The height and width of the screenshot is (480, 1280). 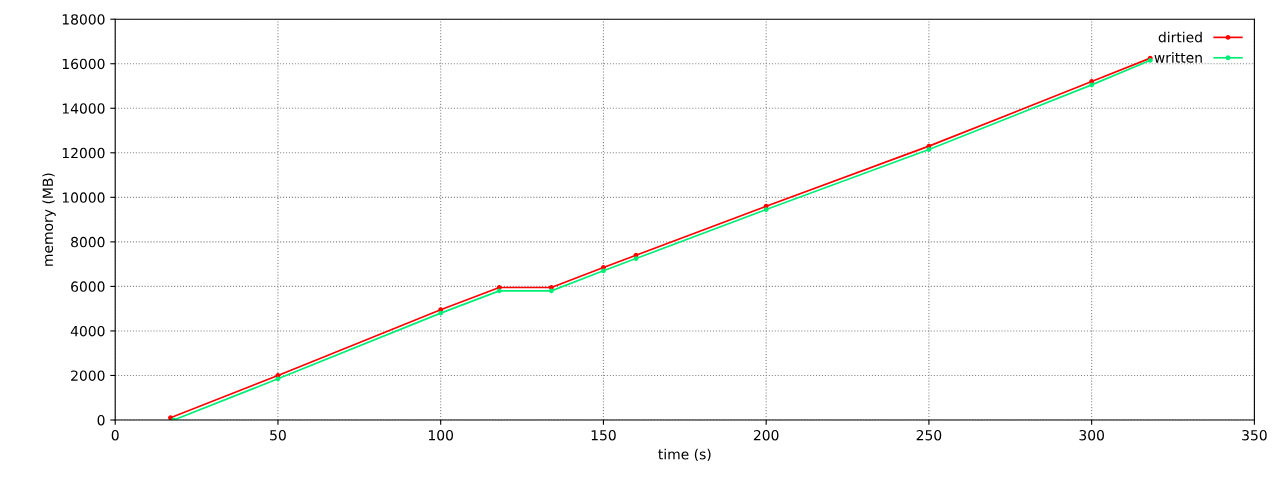 What do you see at coordinates (101, 420) in the screenshot?
I see `y-tick-label: 0` at bounding box center [101, 420].